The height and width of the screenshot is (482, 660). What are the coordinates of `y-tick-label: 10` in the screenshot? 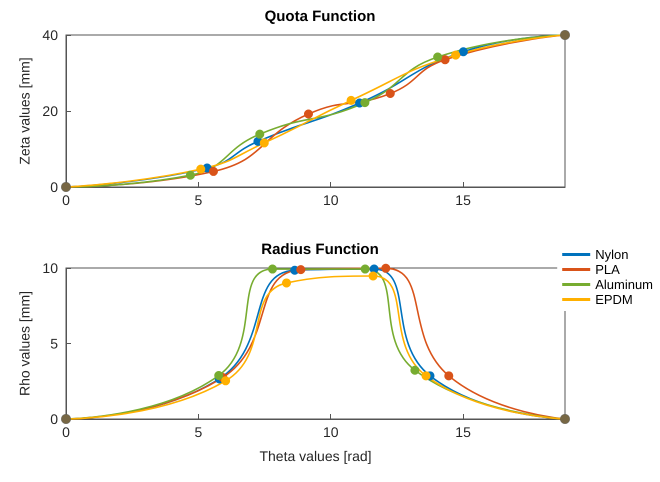 It's located at (50, 268).